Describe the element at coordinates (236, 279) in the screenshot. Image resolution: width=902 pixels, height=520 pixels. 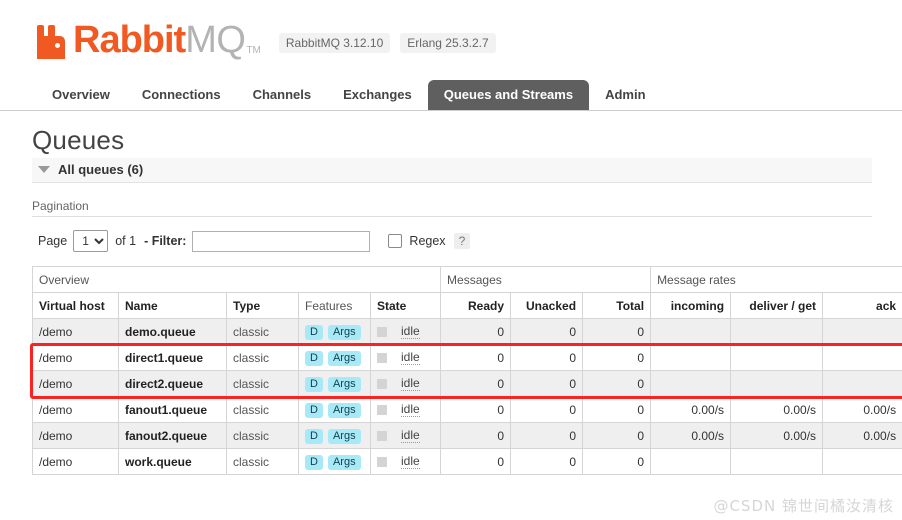
I see `group-header-overview: Overview` at that location.